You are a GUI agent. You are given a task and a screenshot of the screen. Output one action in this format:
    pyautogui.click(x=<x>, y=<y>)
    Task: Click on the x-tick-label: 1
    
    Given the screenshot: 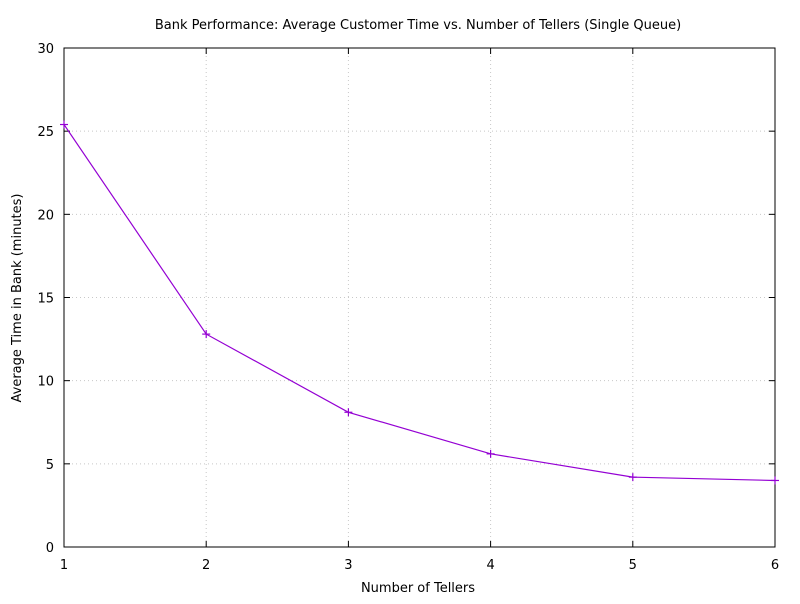 What is the action you would take?
    pyautogui.click(x=64, y=565)
    